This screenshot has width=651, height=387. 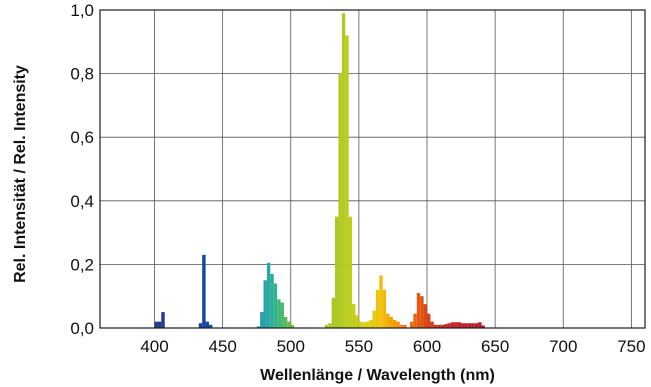 What do you see at coordinates (495, 346) in the screenshot?
I see `x-tick-label: 650` at bounding box center [495, 346].